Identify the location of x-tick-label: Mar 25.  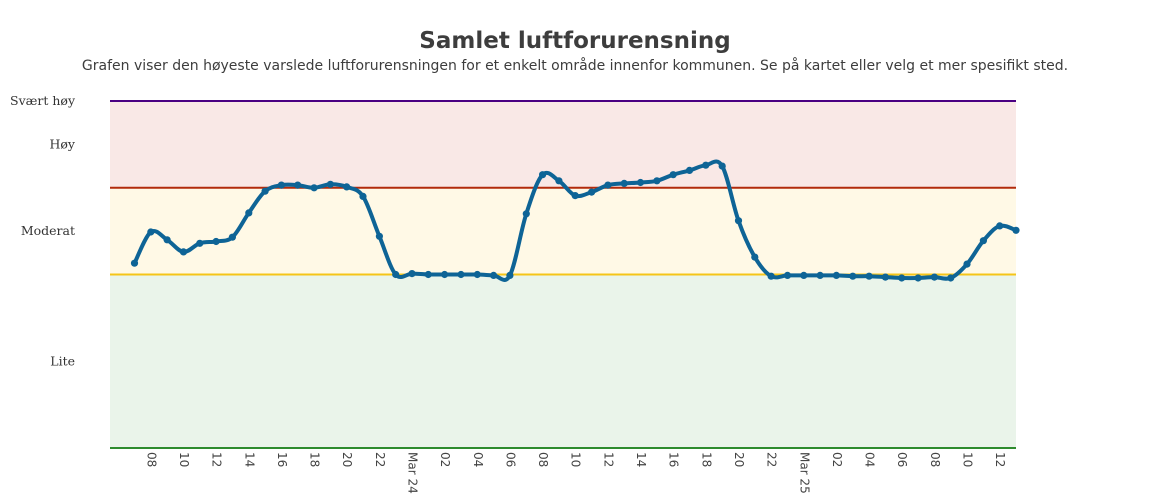
(804, 473).